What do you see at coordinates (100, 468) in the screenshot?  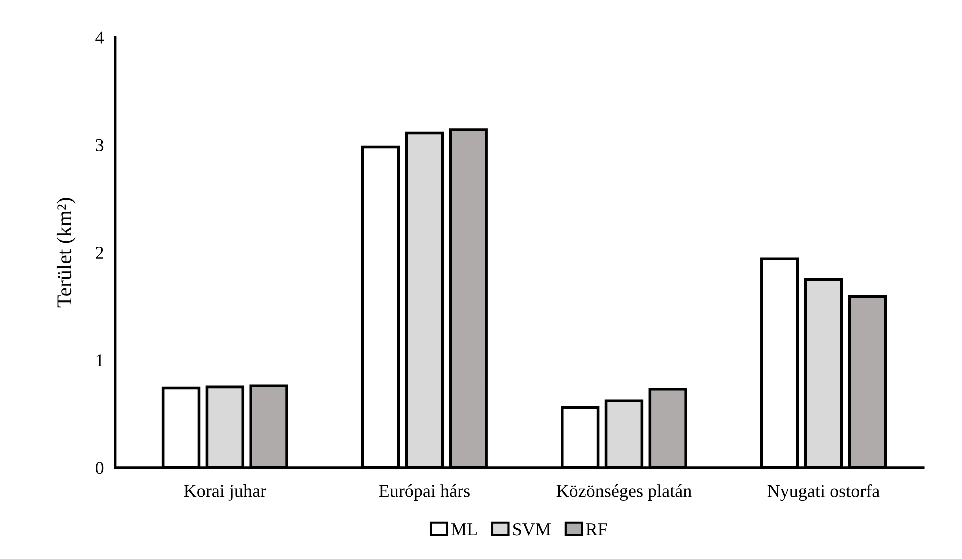 I see `y-tick-label: 0` at bounding box center [100, 468].